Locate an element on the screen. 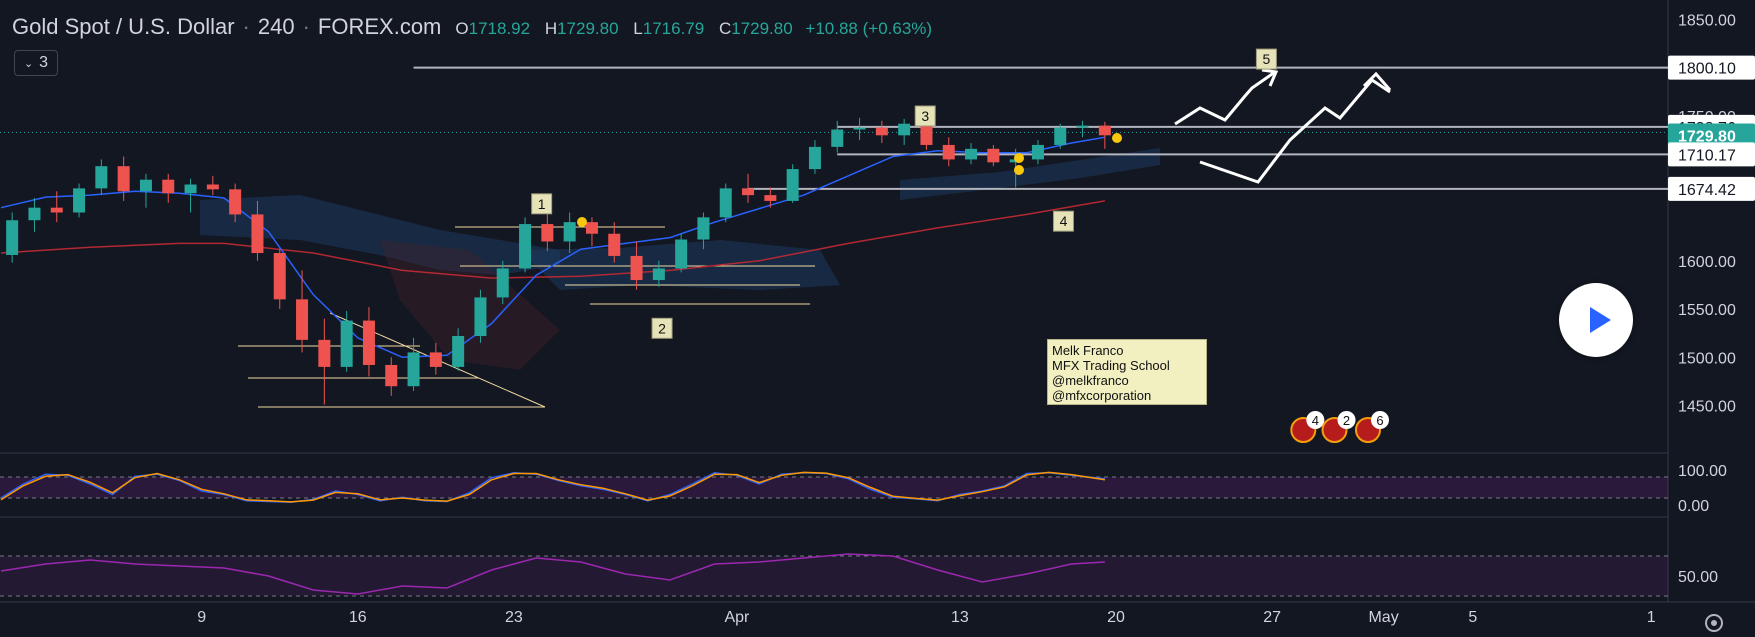 The image size is (1755, 637). wave-label: 4 is located at coordinates (1064, 221).